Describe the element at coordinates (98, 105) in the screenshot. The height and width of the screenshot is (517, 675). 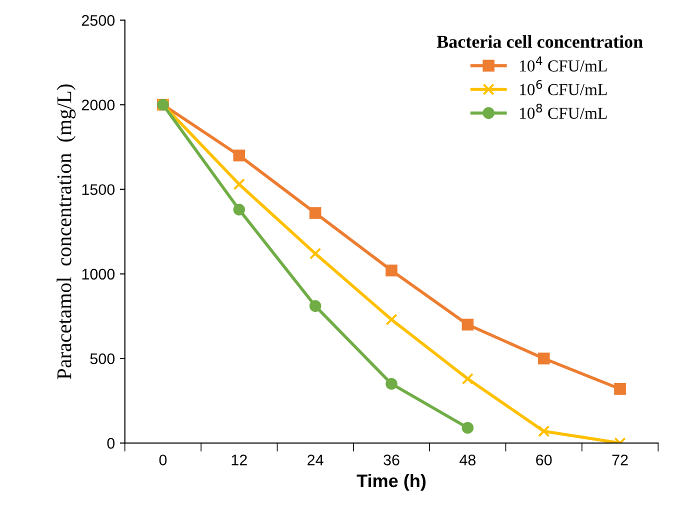
I see `y-tick-label: 2000` at that location.